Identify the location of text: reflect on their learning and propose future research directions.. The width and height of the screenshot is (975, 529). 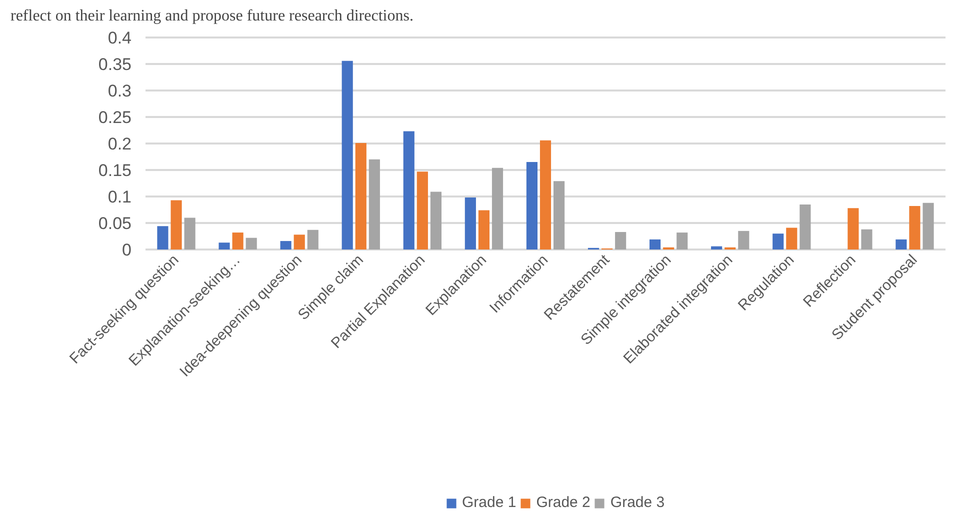
(212, 16).